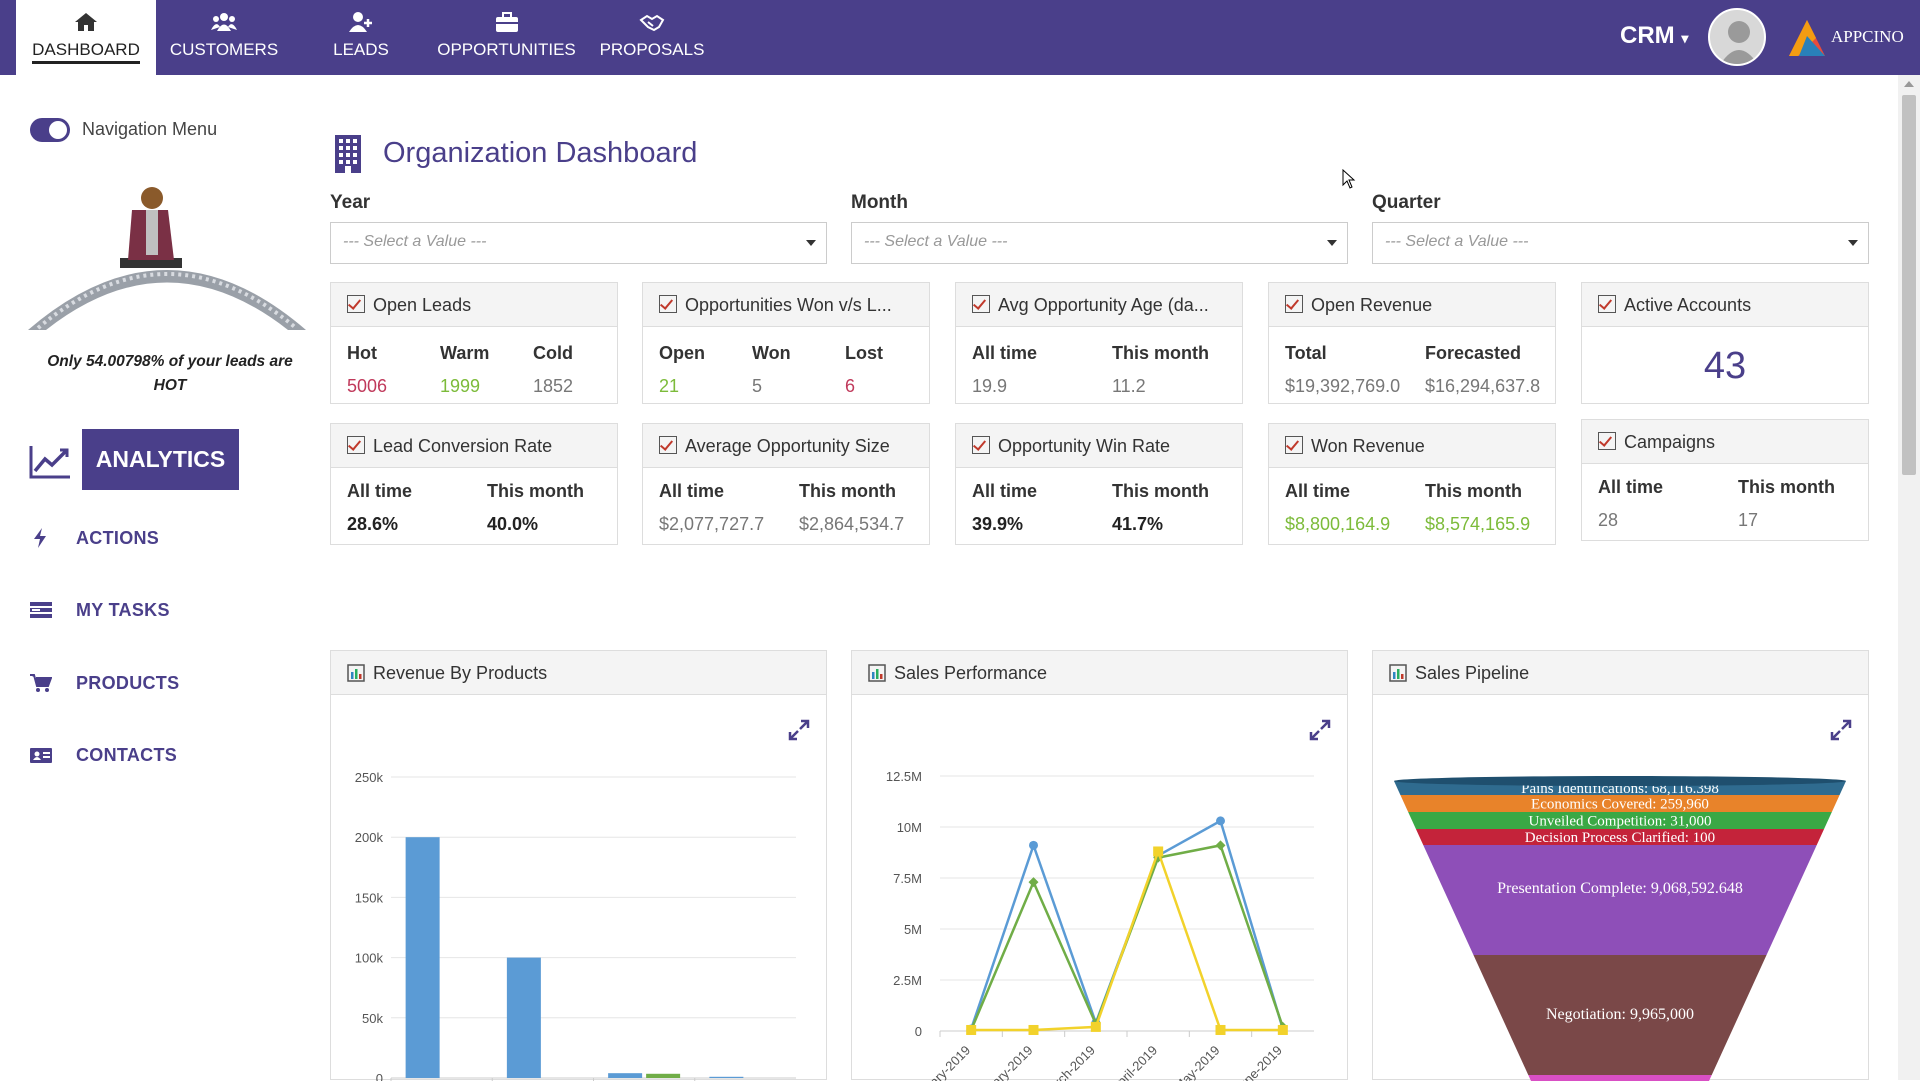 The image size is (1920, 1081). Describe the element at coordinates (1099, 243) in the screenshot. I see `month-select: --- Select a Value ---` at that location.